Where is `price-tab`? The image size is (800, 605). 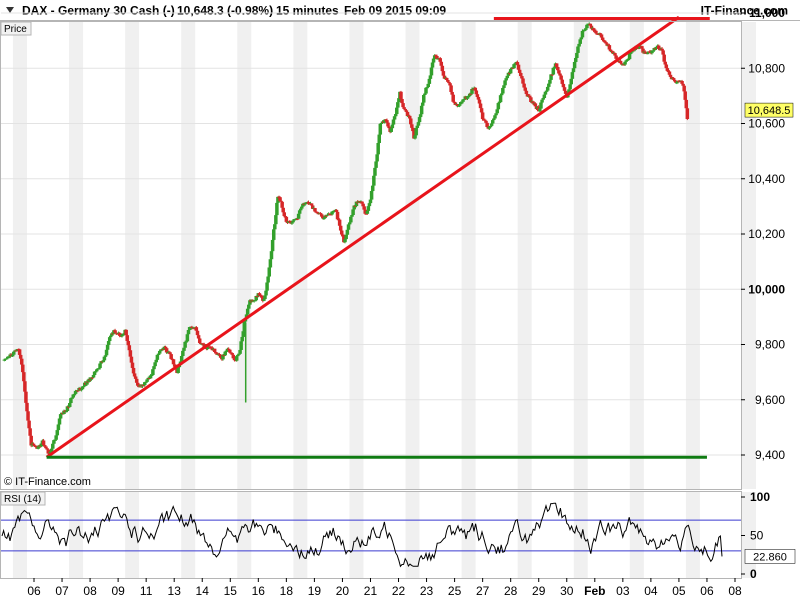 price-tab is located at coordinates (16, 28).